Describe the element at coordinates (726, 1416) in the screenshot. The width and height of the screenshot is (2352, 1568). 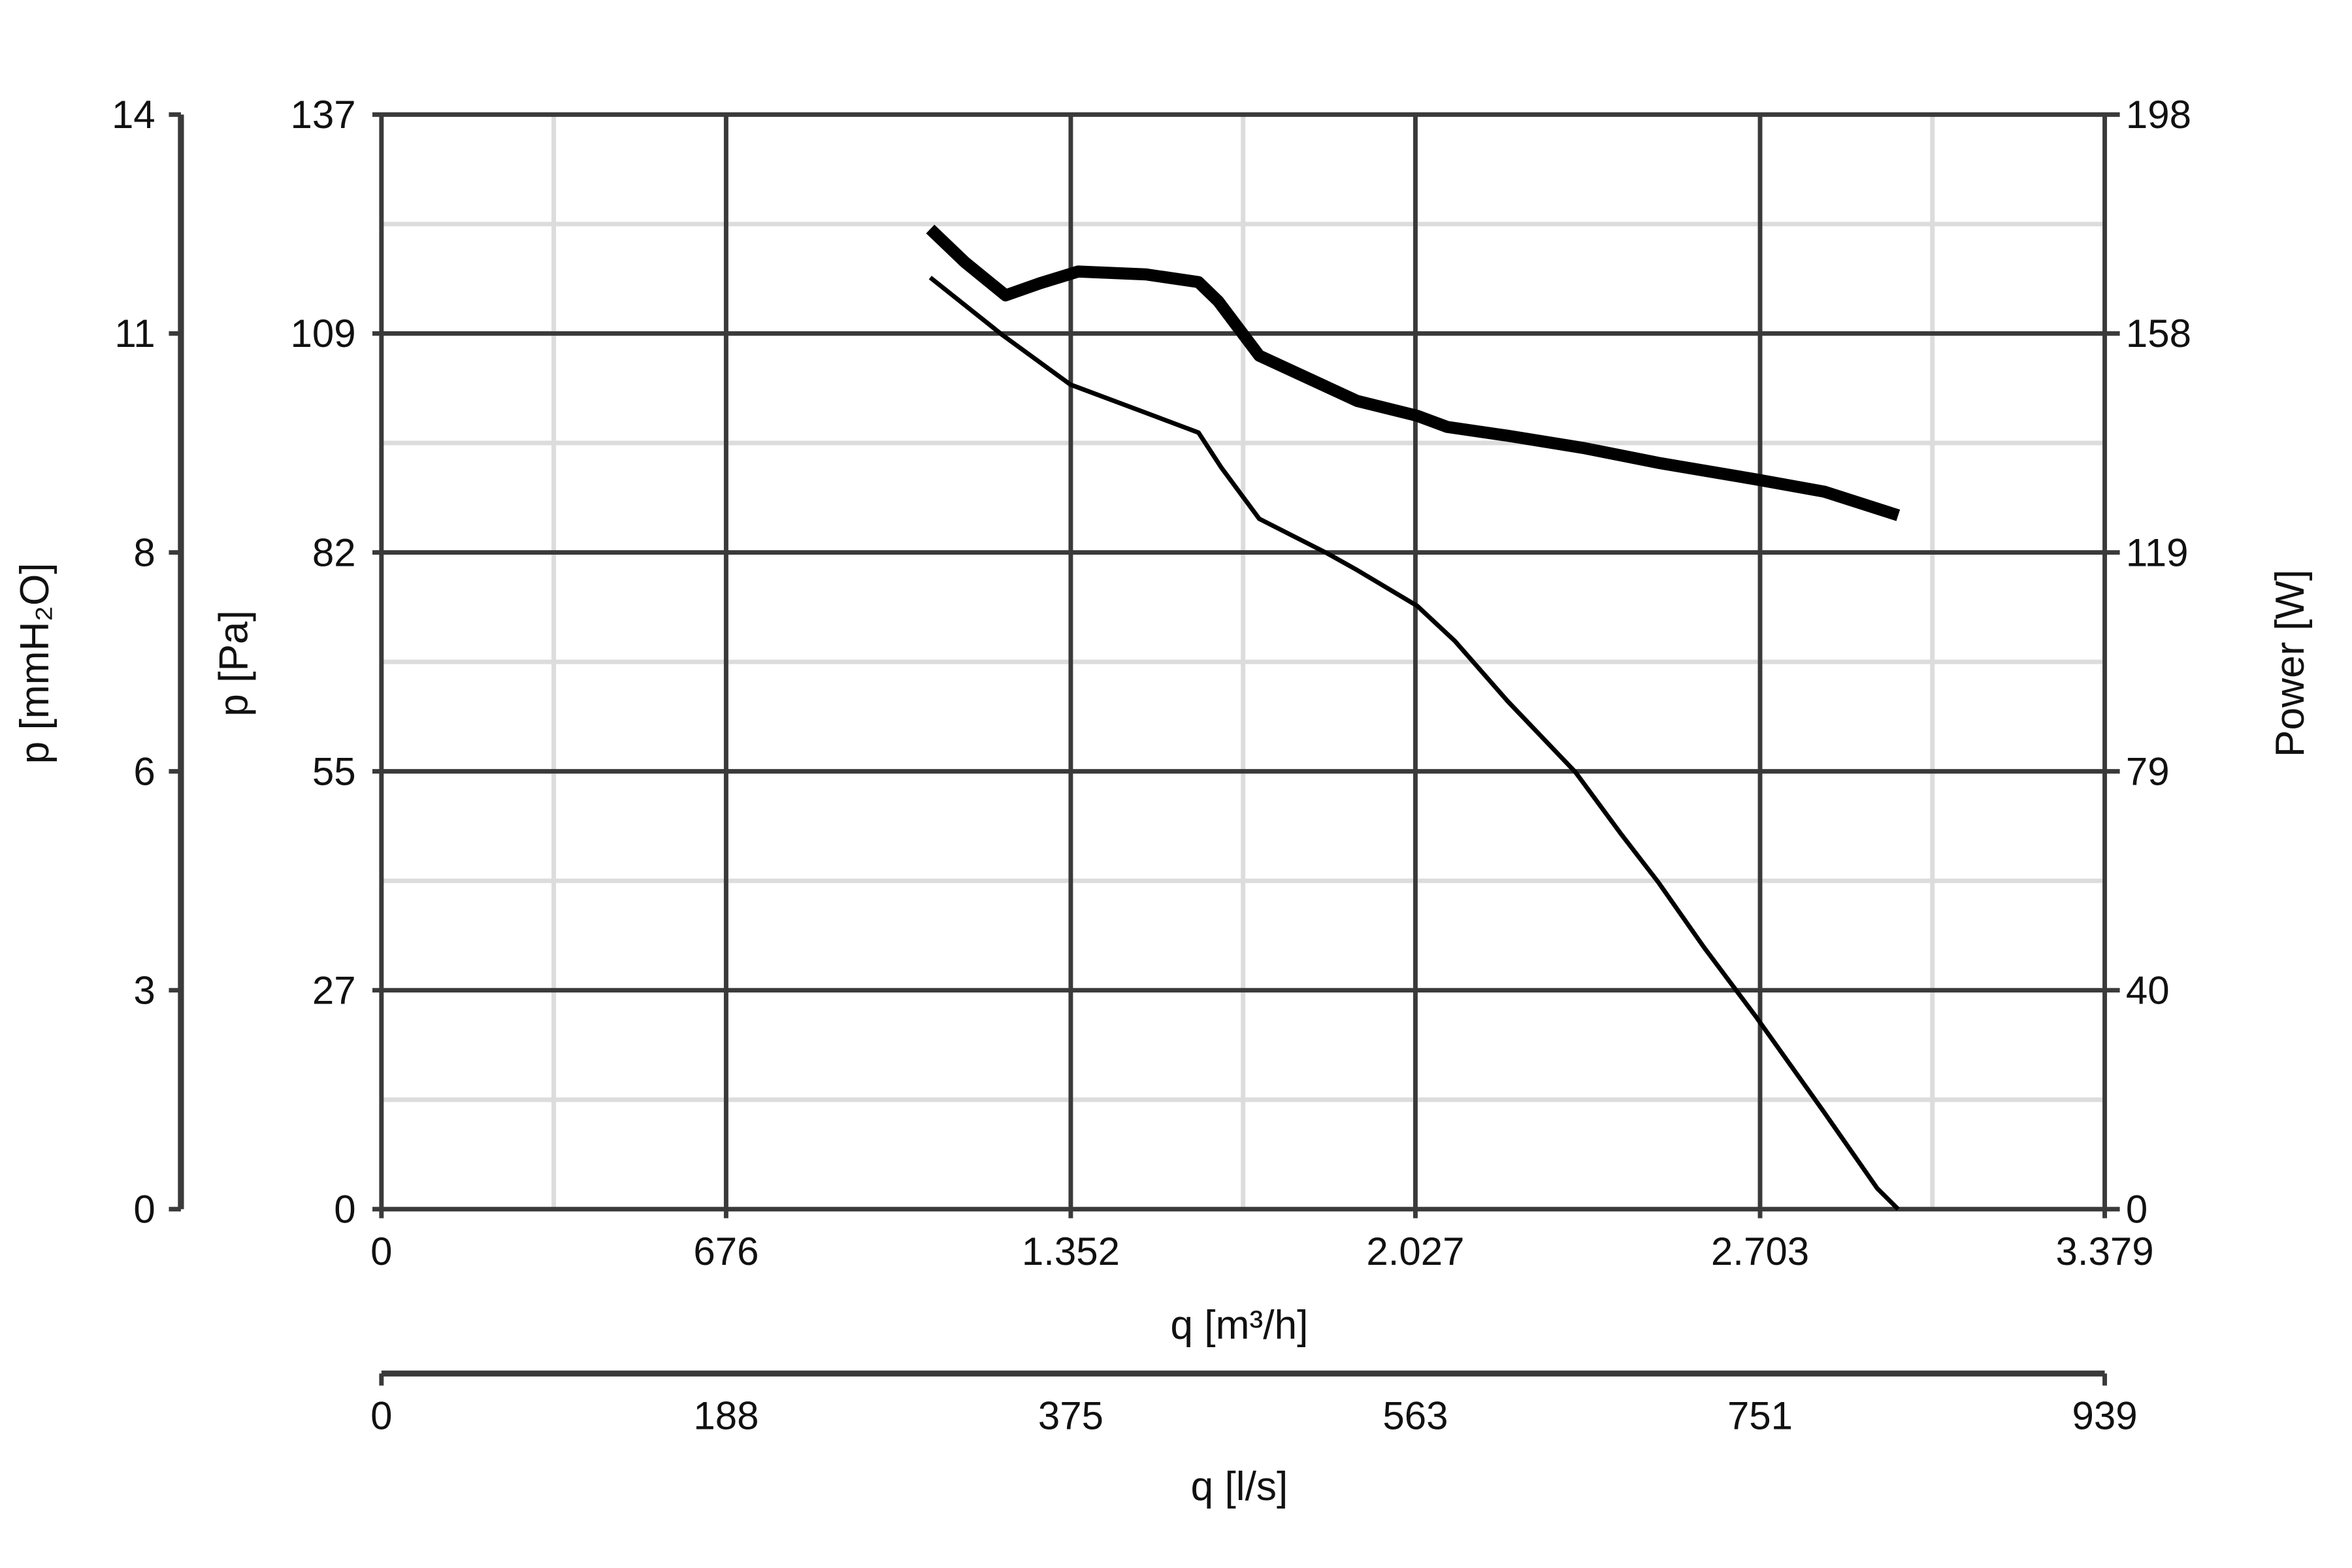
I see `x2-tick-label: 188` at that location.